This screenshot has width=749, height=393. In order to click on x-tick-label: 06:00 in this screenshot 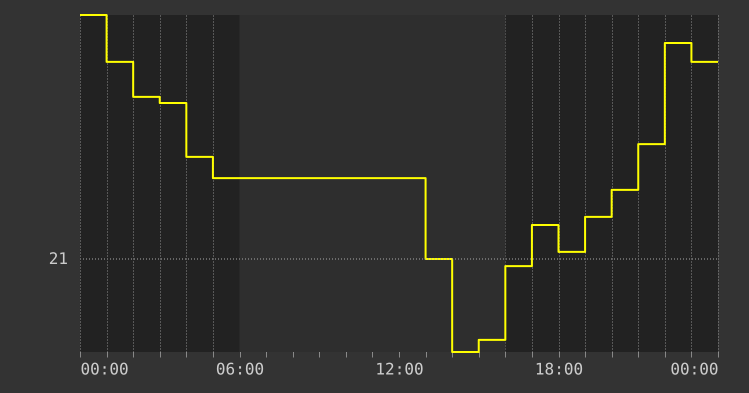, I will do `click(240, 369)`.